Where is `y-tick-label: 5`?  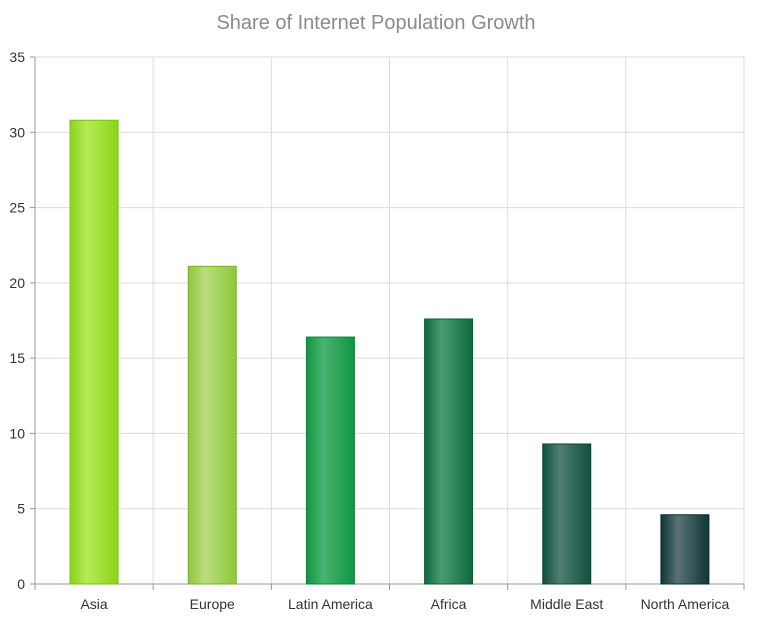 y-tick-label: 5 is located at coordinates (21, 509).